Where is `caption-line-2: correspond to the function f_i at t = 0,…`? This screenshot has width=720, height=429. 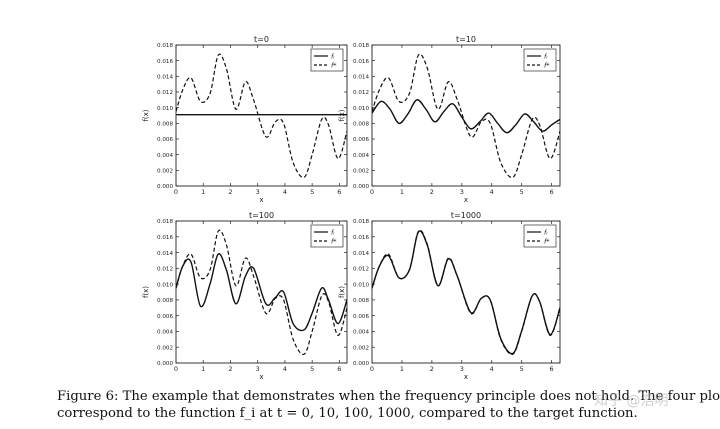
caption-line-2: correspond to the function f_i at t = 0,… is located at coordinates (347, 413).